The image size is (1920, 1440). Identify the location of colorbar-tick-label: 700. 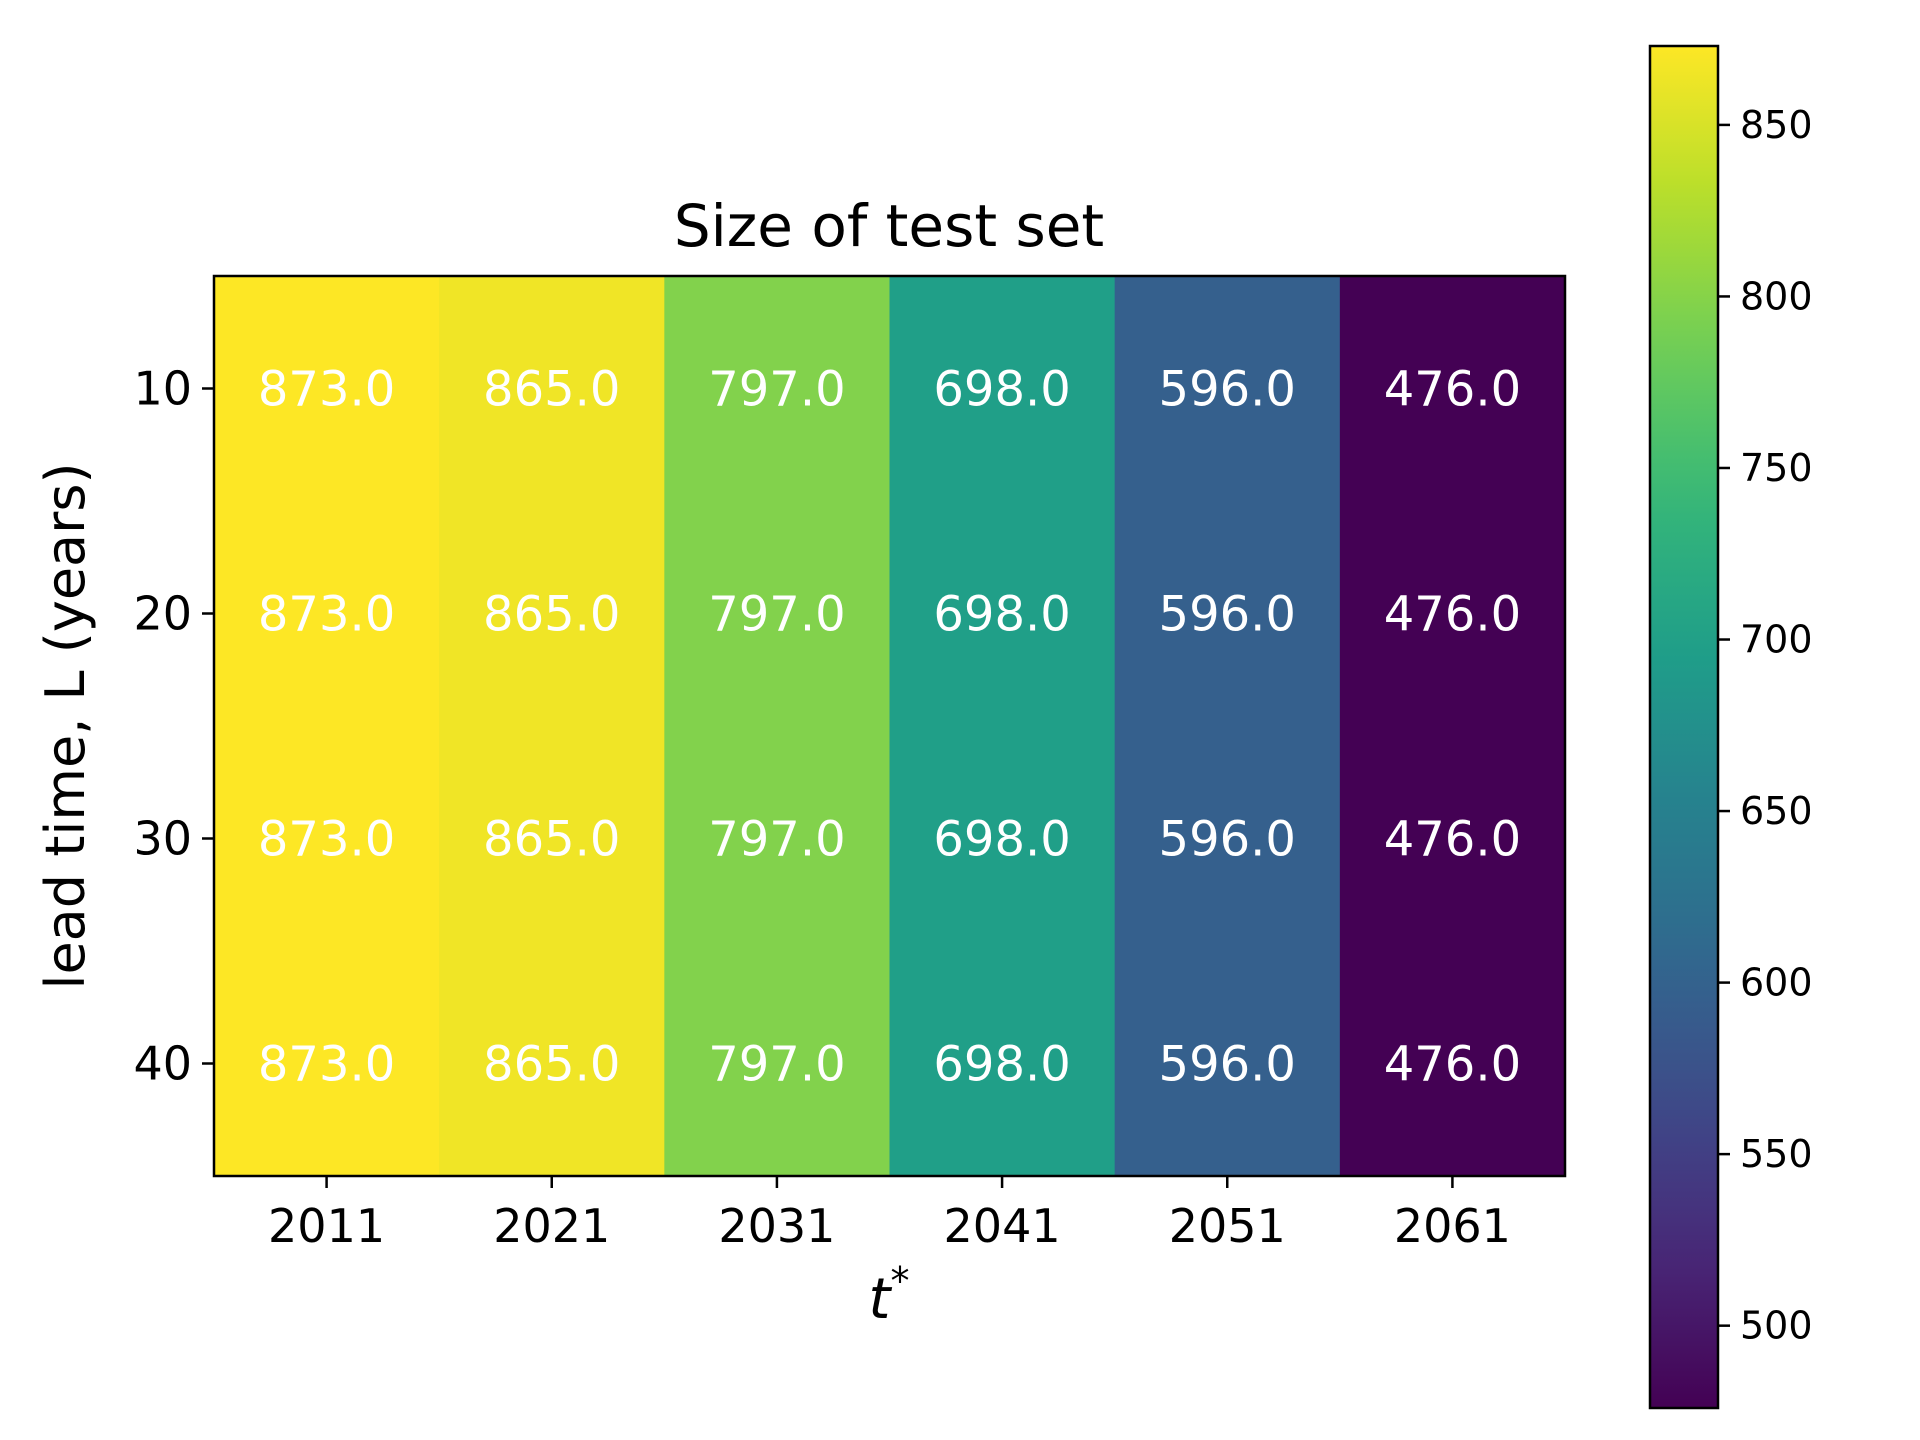
(1776, 640).